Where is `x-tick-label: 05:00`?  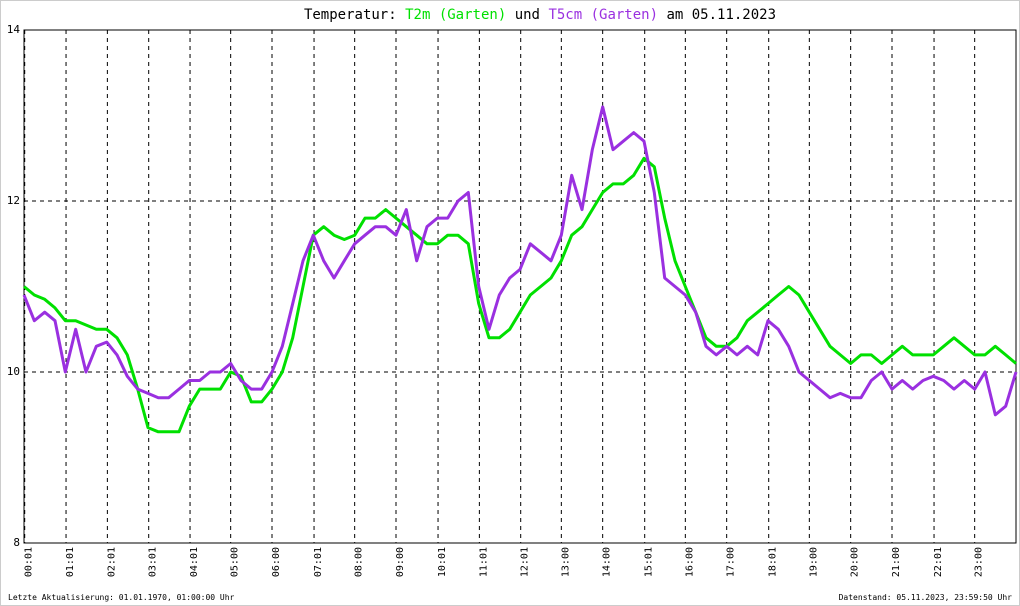
x-tick-label: 05:00 is located at coordinates (235, 562).